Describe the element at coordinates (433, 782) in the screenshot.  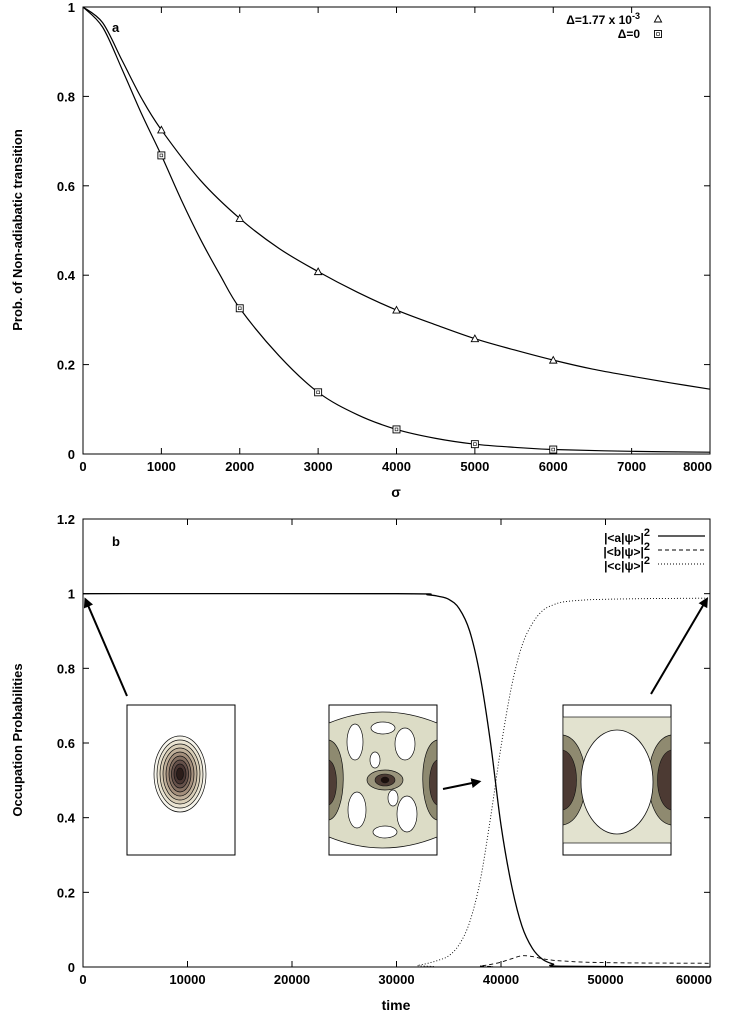
I see `contour-right-core` at that location.